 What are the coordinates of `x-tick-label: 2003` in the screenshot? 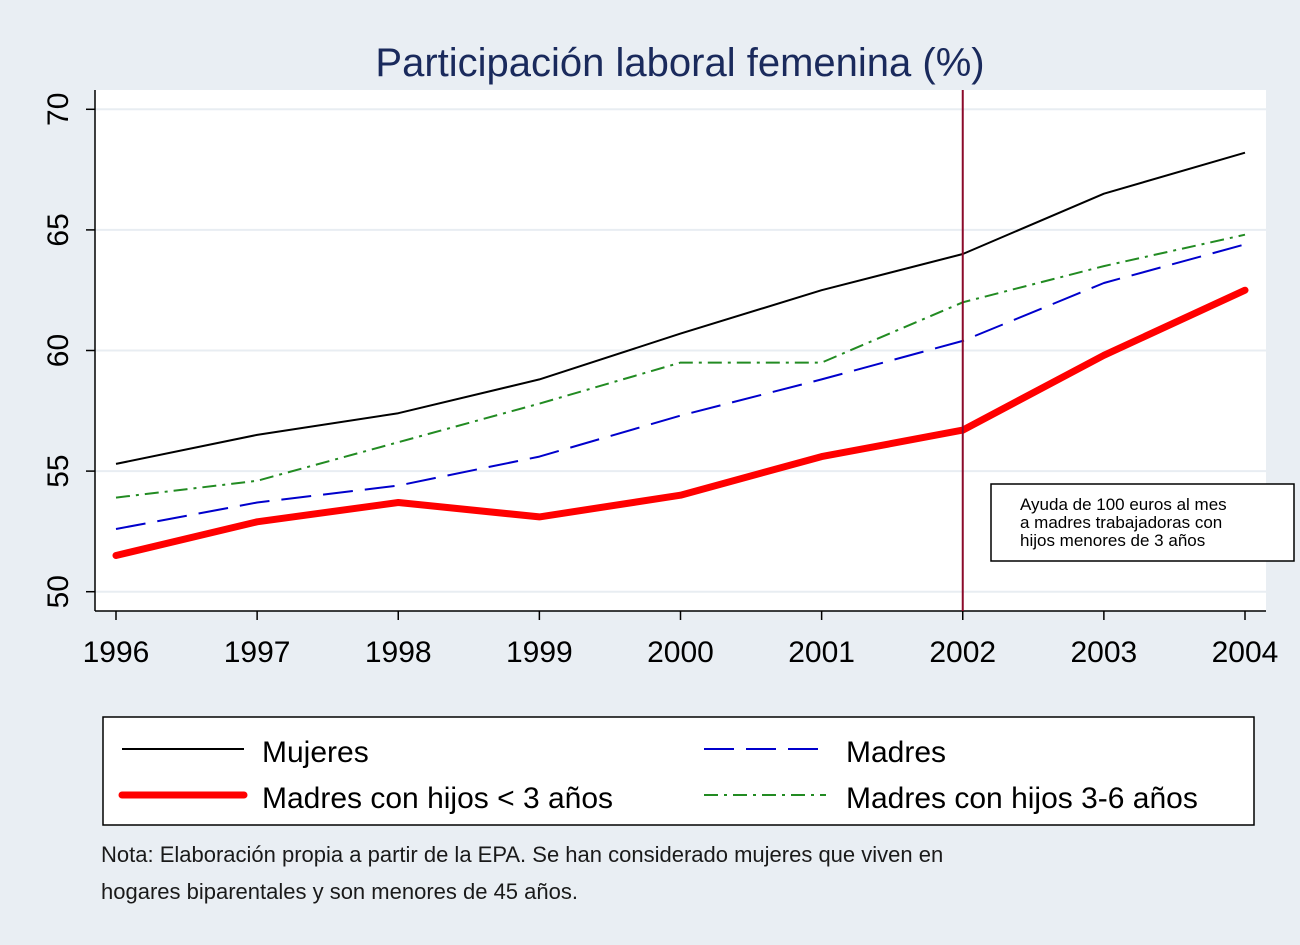 It's located at (1104, 652).